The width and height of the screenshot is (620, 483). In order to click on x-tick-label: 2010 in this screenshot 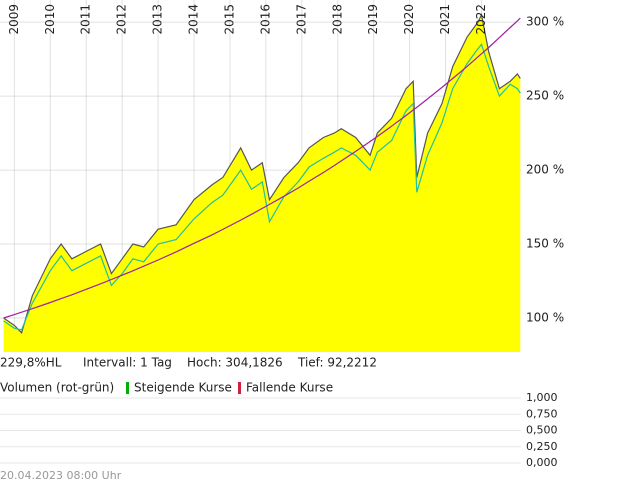, I will do `click(50, 19)`.